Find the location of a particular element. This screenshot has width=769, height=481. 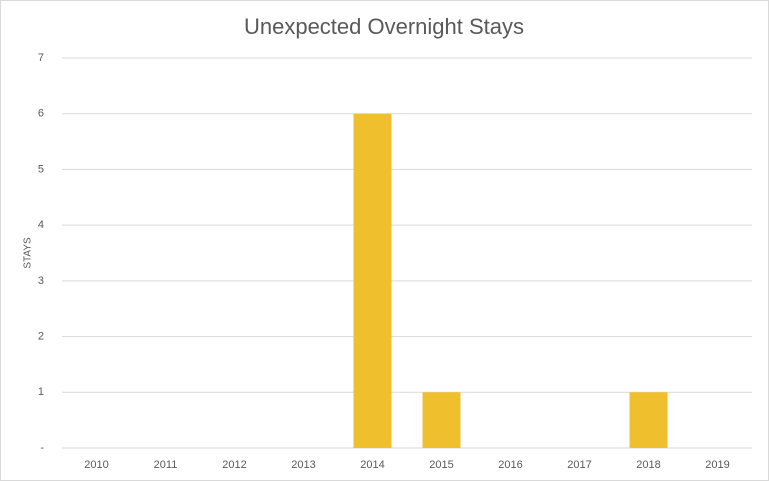

x-tick-label: 2019 is located at coordinates (717, 465).